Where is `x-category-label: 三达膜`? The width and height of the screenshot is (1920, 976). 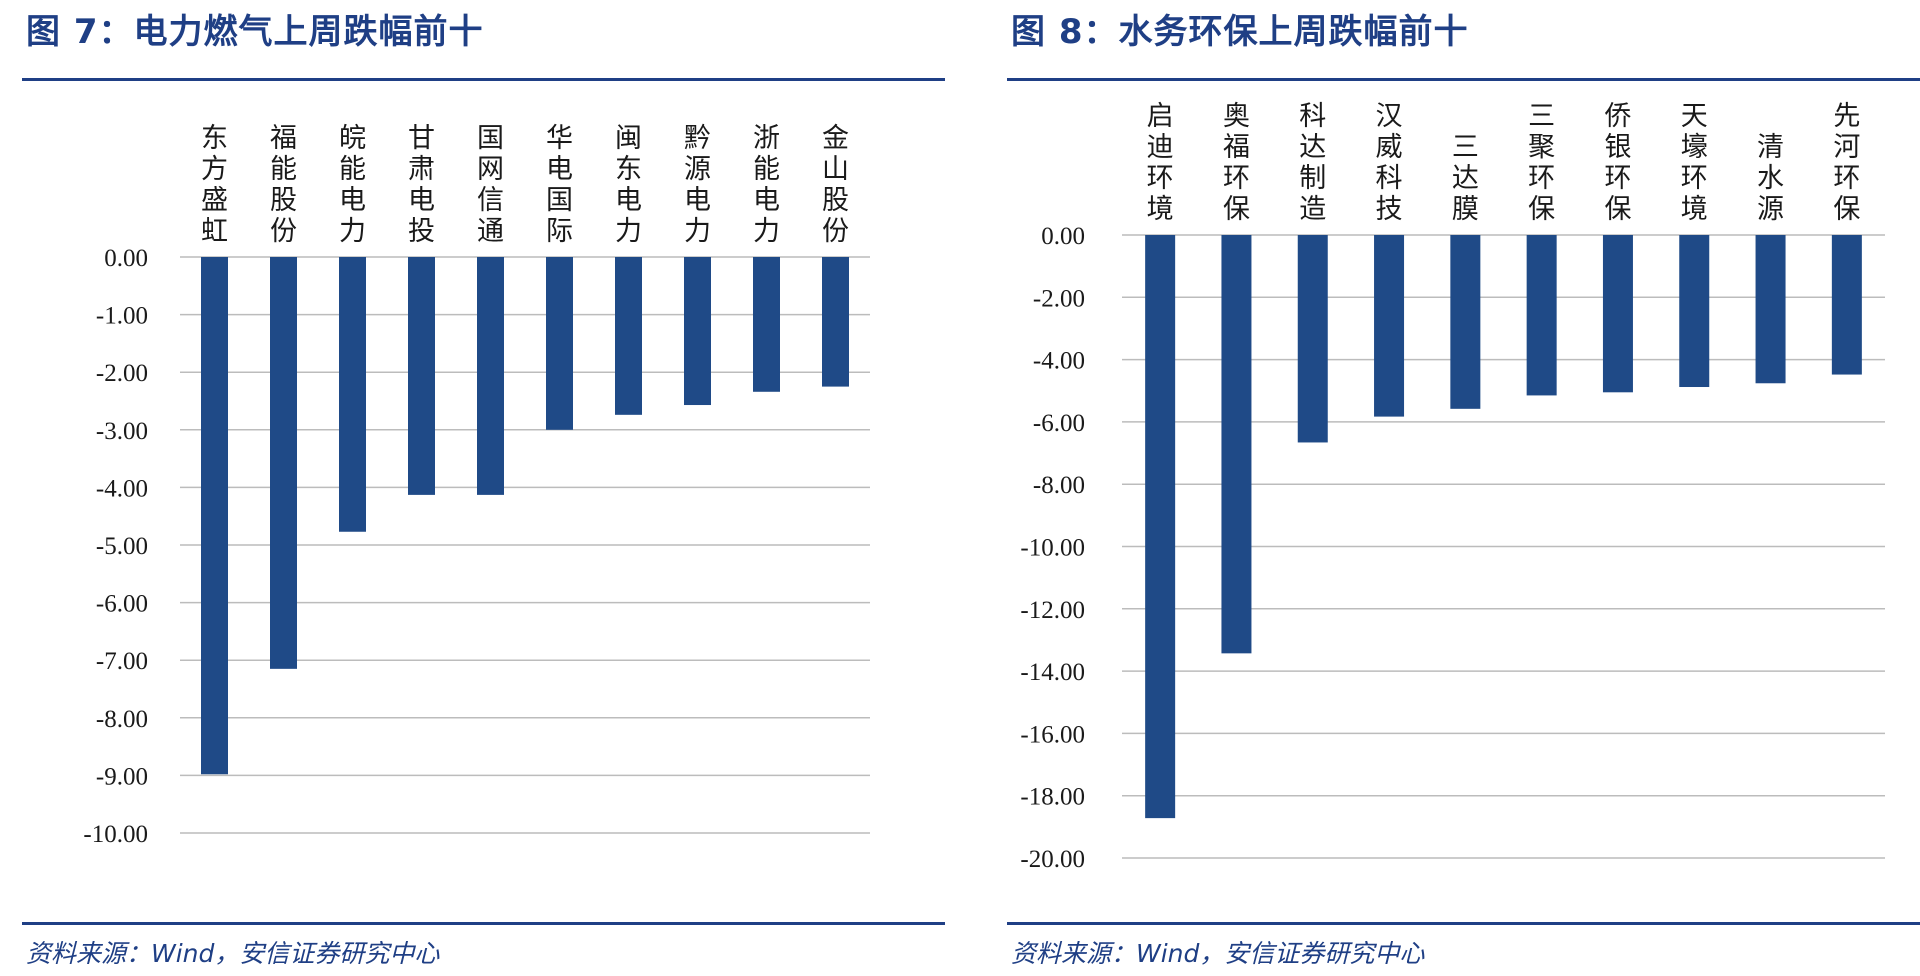 x-category-label: 三达膜 is located at coordinates (1465, 178).